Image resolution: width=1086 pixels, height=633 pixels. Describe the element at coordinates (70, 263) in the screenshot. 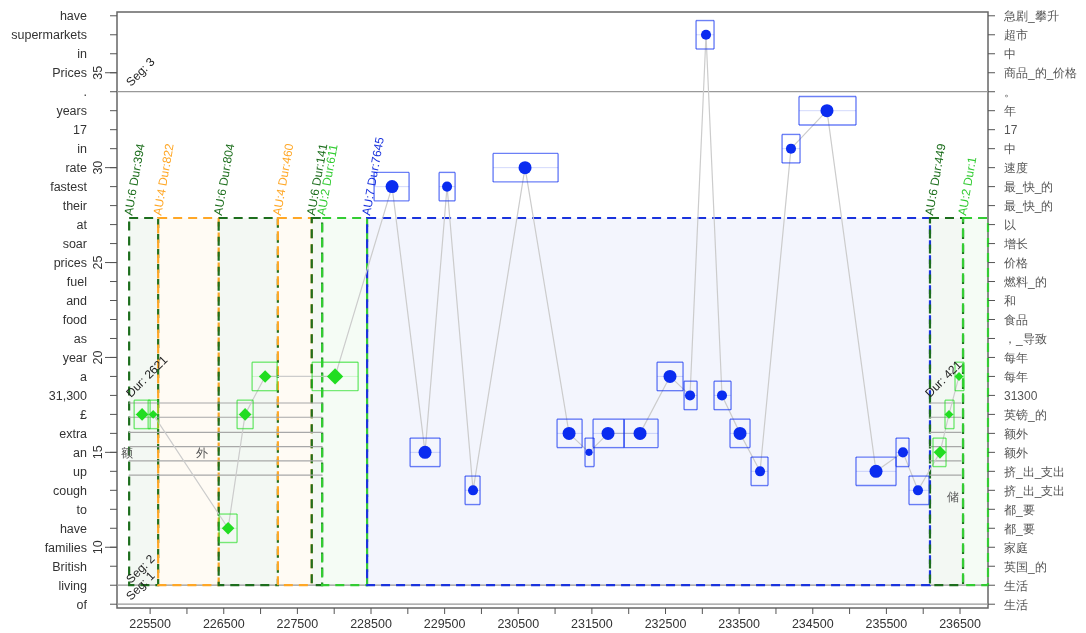

I see `category-label: prices` at that location.